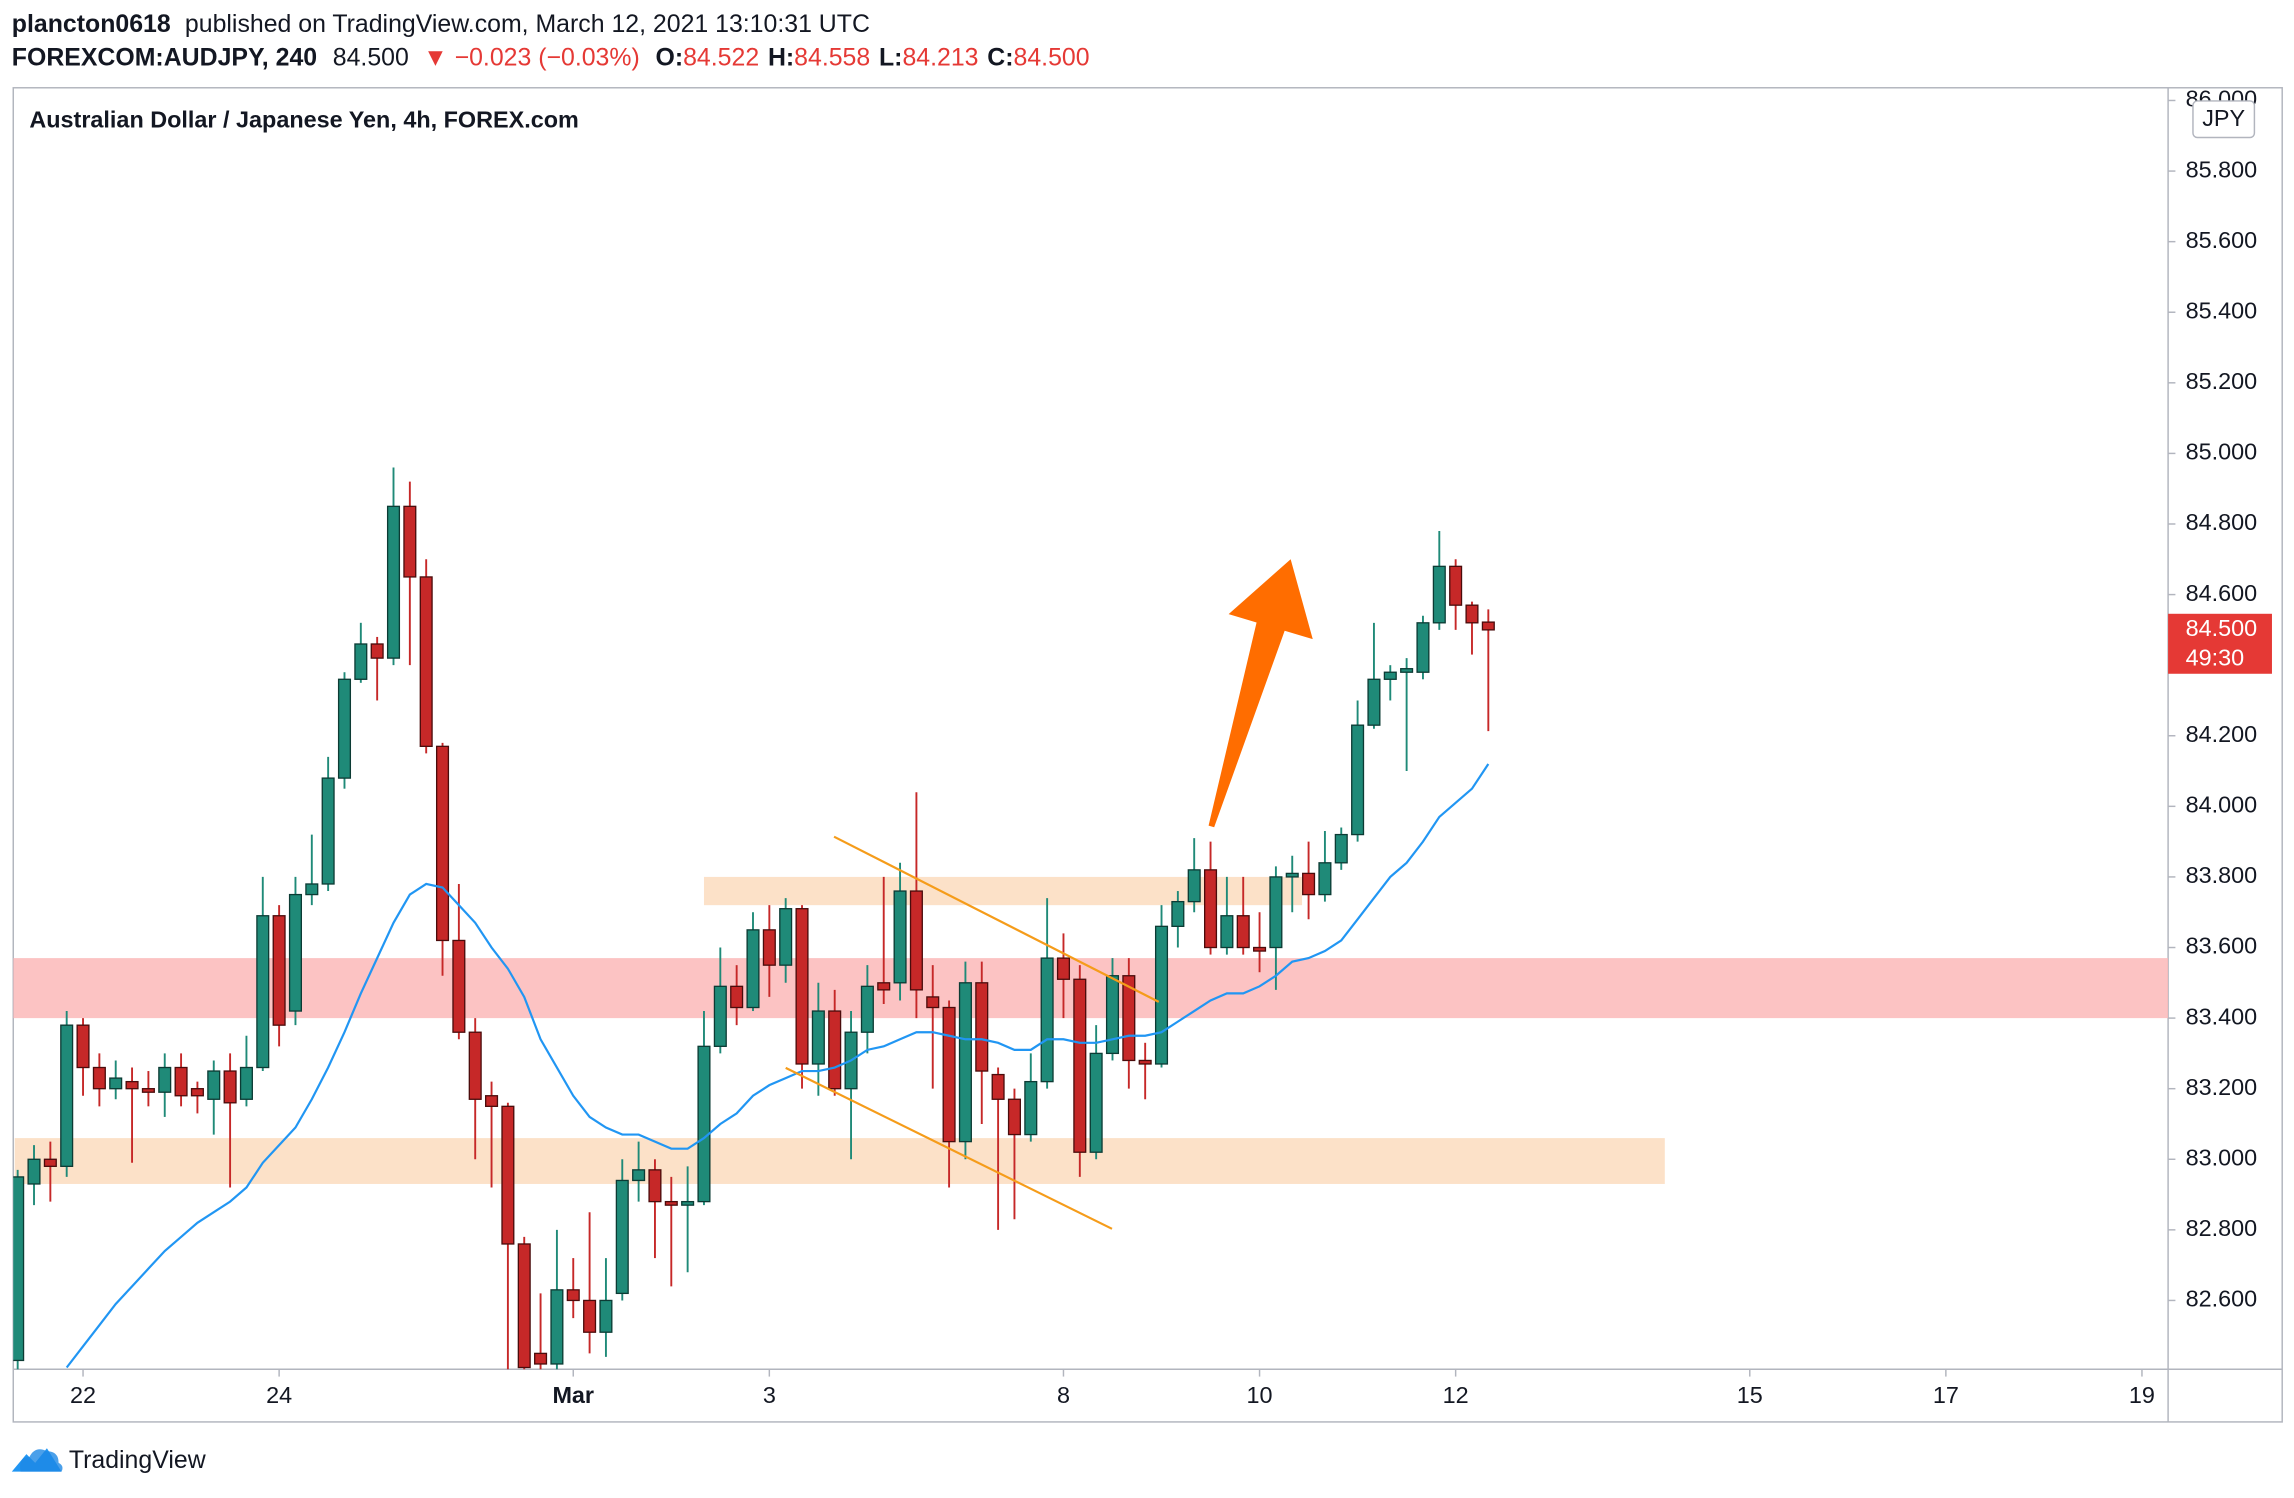 This screenshot has height=1498, width=2294. Describe the element at coordinates (2222, 452) in the screenshot. I see `y-tick-label: 85.000` at that location.